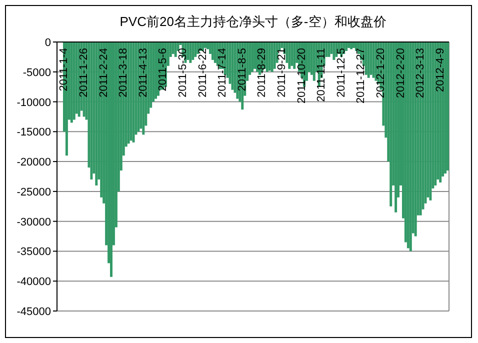 The image size is (478, 343). Describe the element at coordinates (420, 73) in the screenshot. I see `x-tick-label: 2012-3-13` at that location.